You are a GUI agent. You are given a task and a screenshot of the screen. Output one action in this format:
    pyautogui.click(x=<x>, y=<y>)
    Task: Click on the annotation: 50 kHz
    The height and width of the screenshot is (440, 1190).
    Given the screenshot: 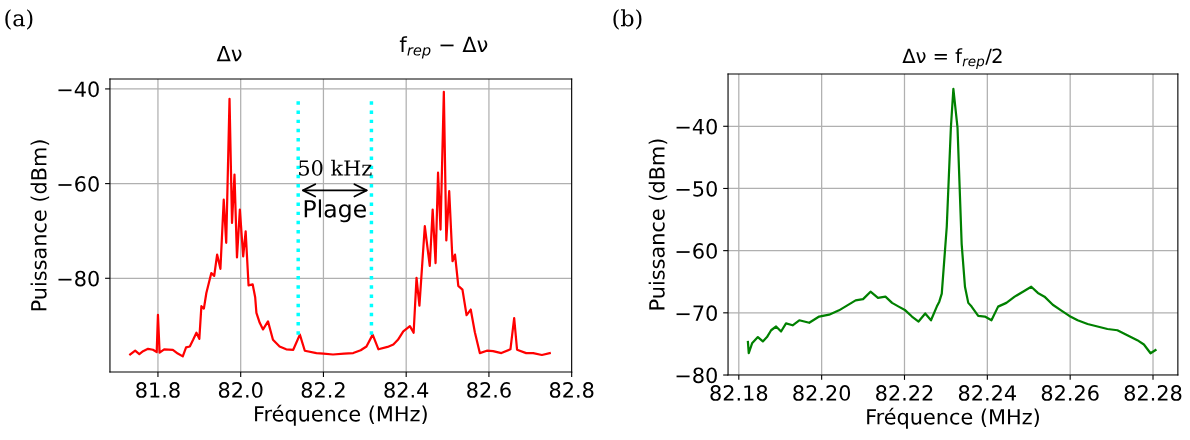 What is the action you would take?
    pyautogui.click(x=335, y=167)
    